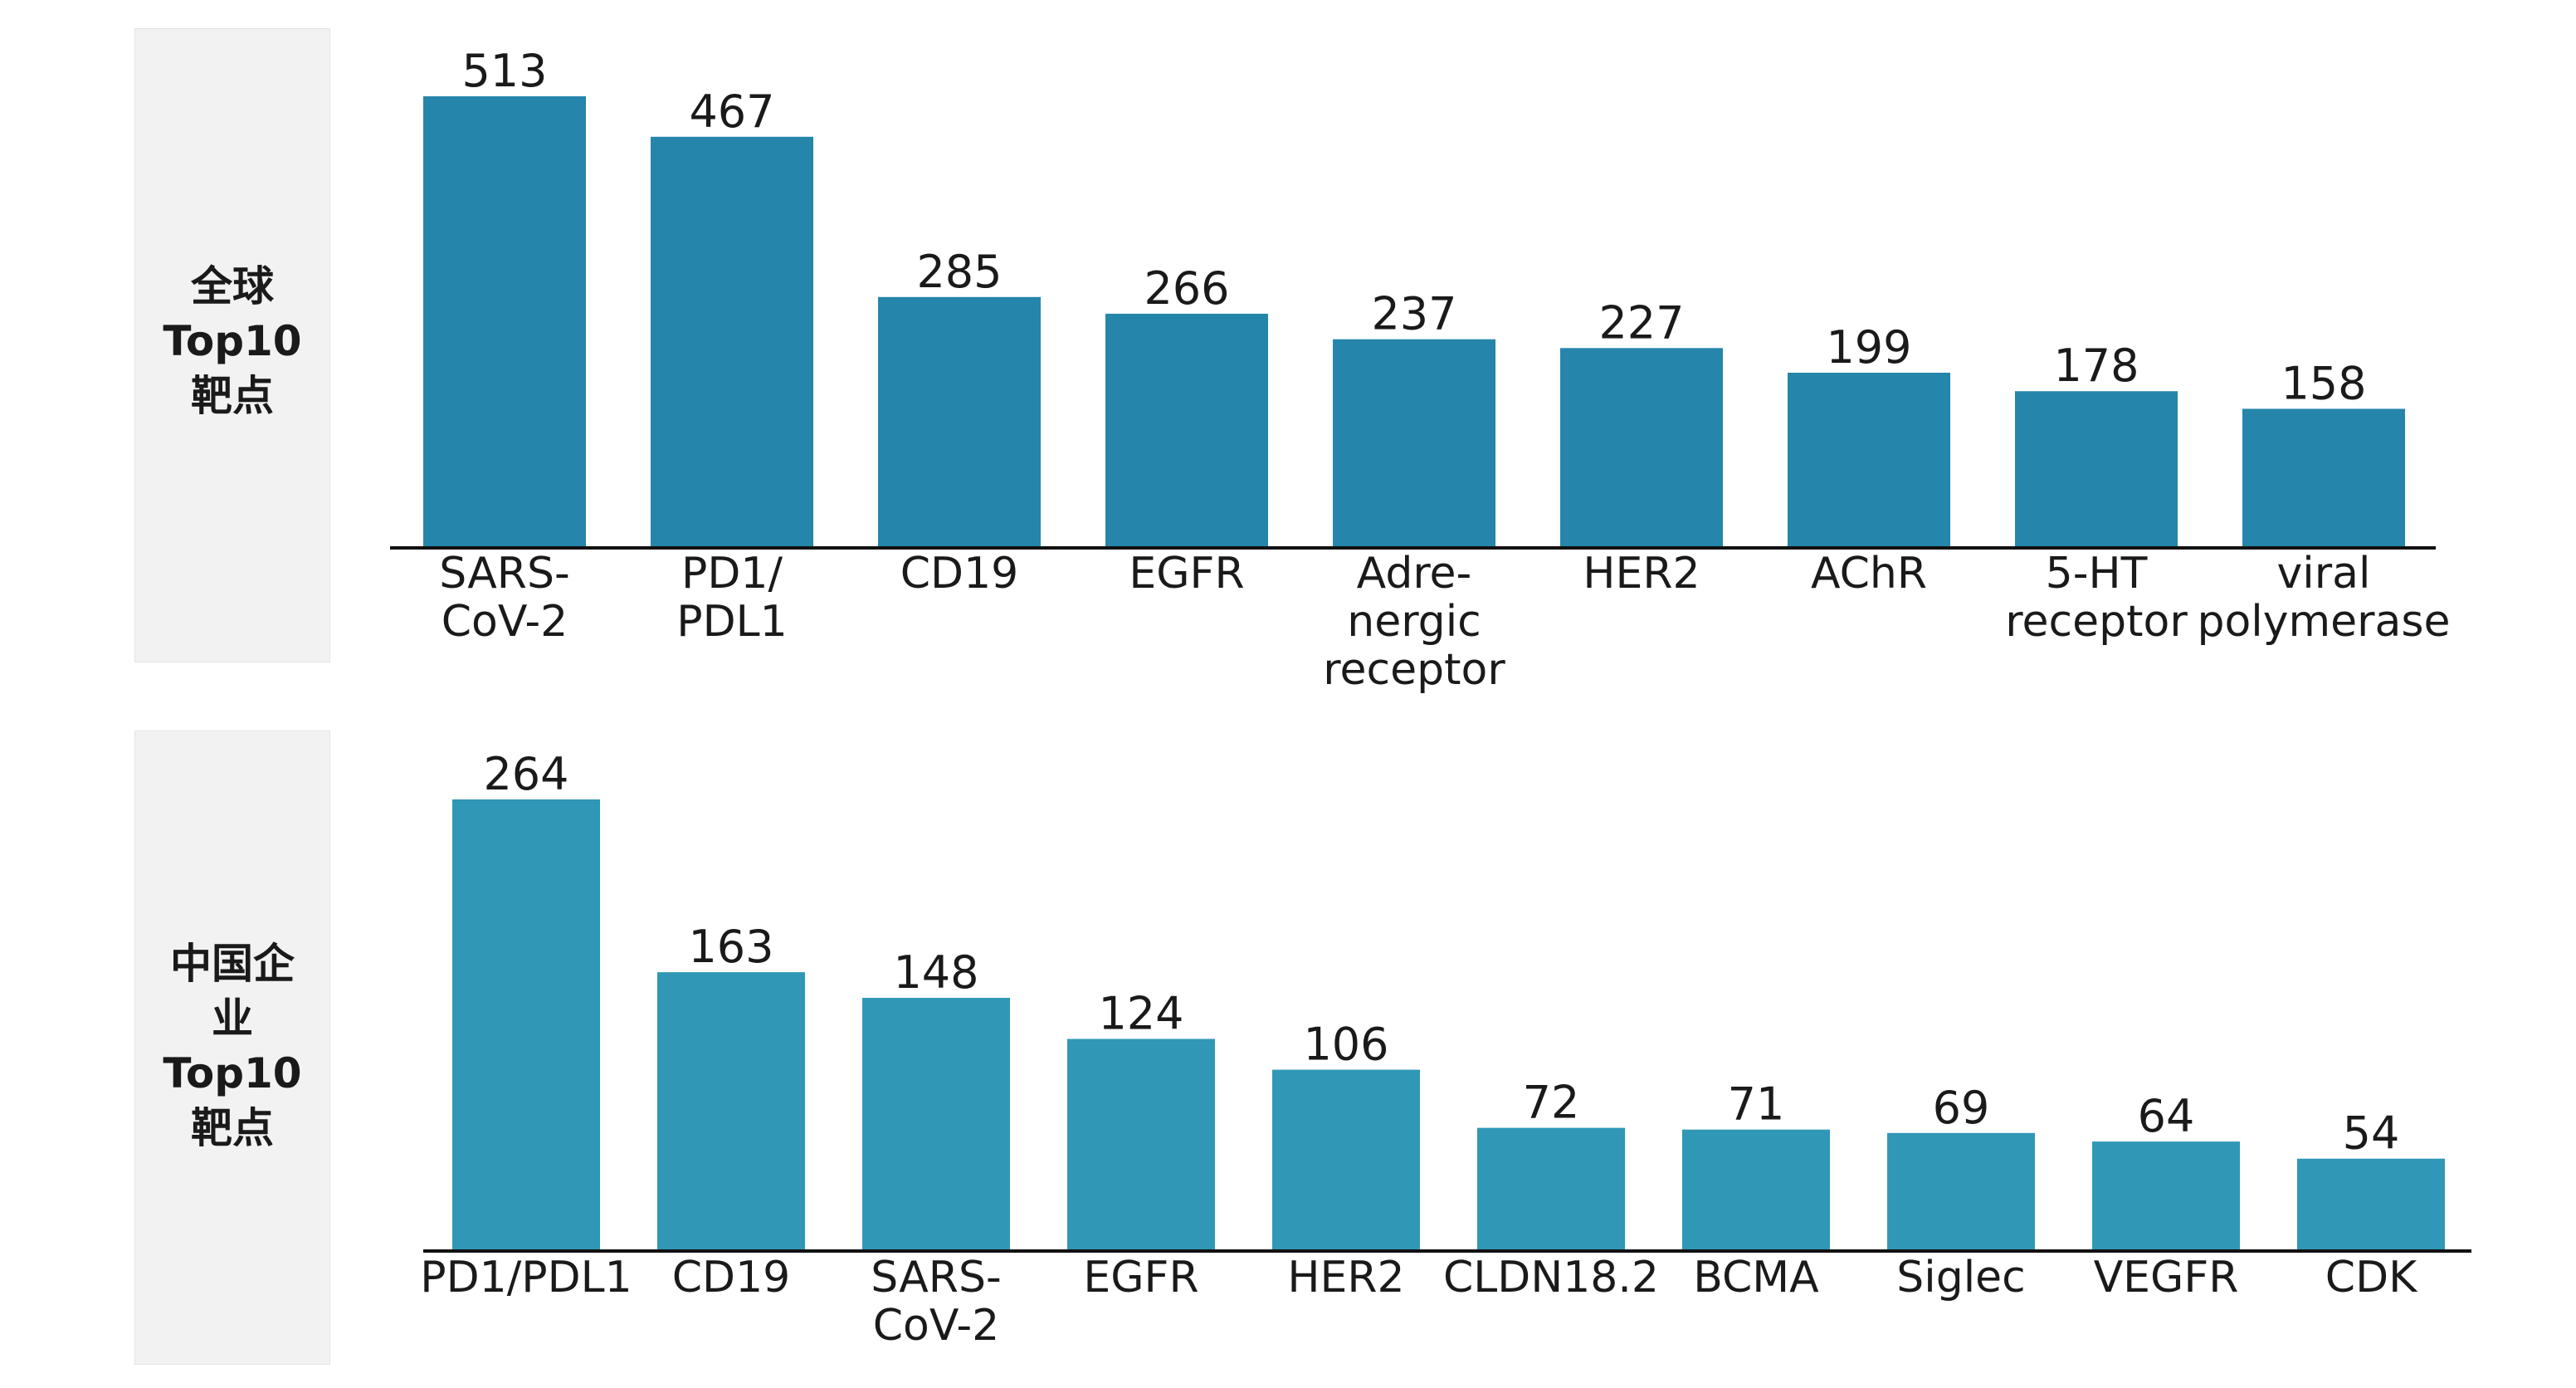  I want to click on china-category-label-8: VEGFR, so click(2167, 1277).